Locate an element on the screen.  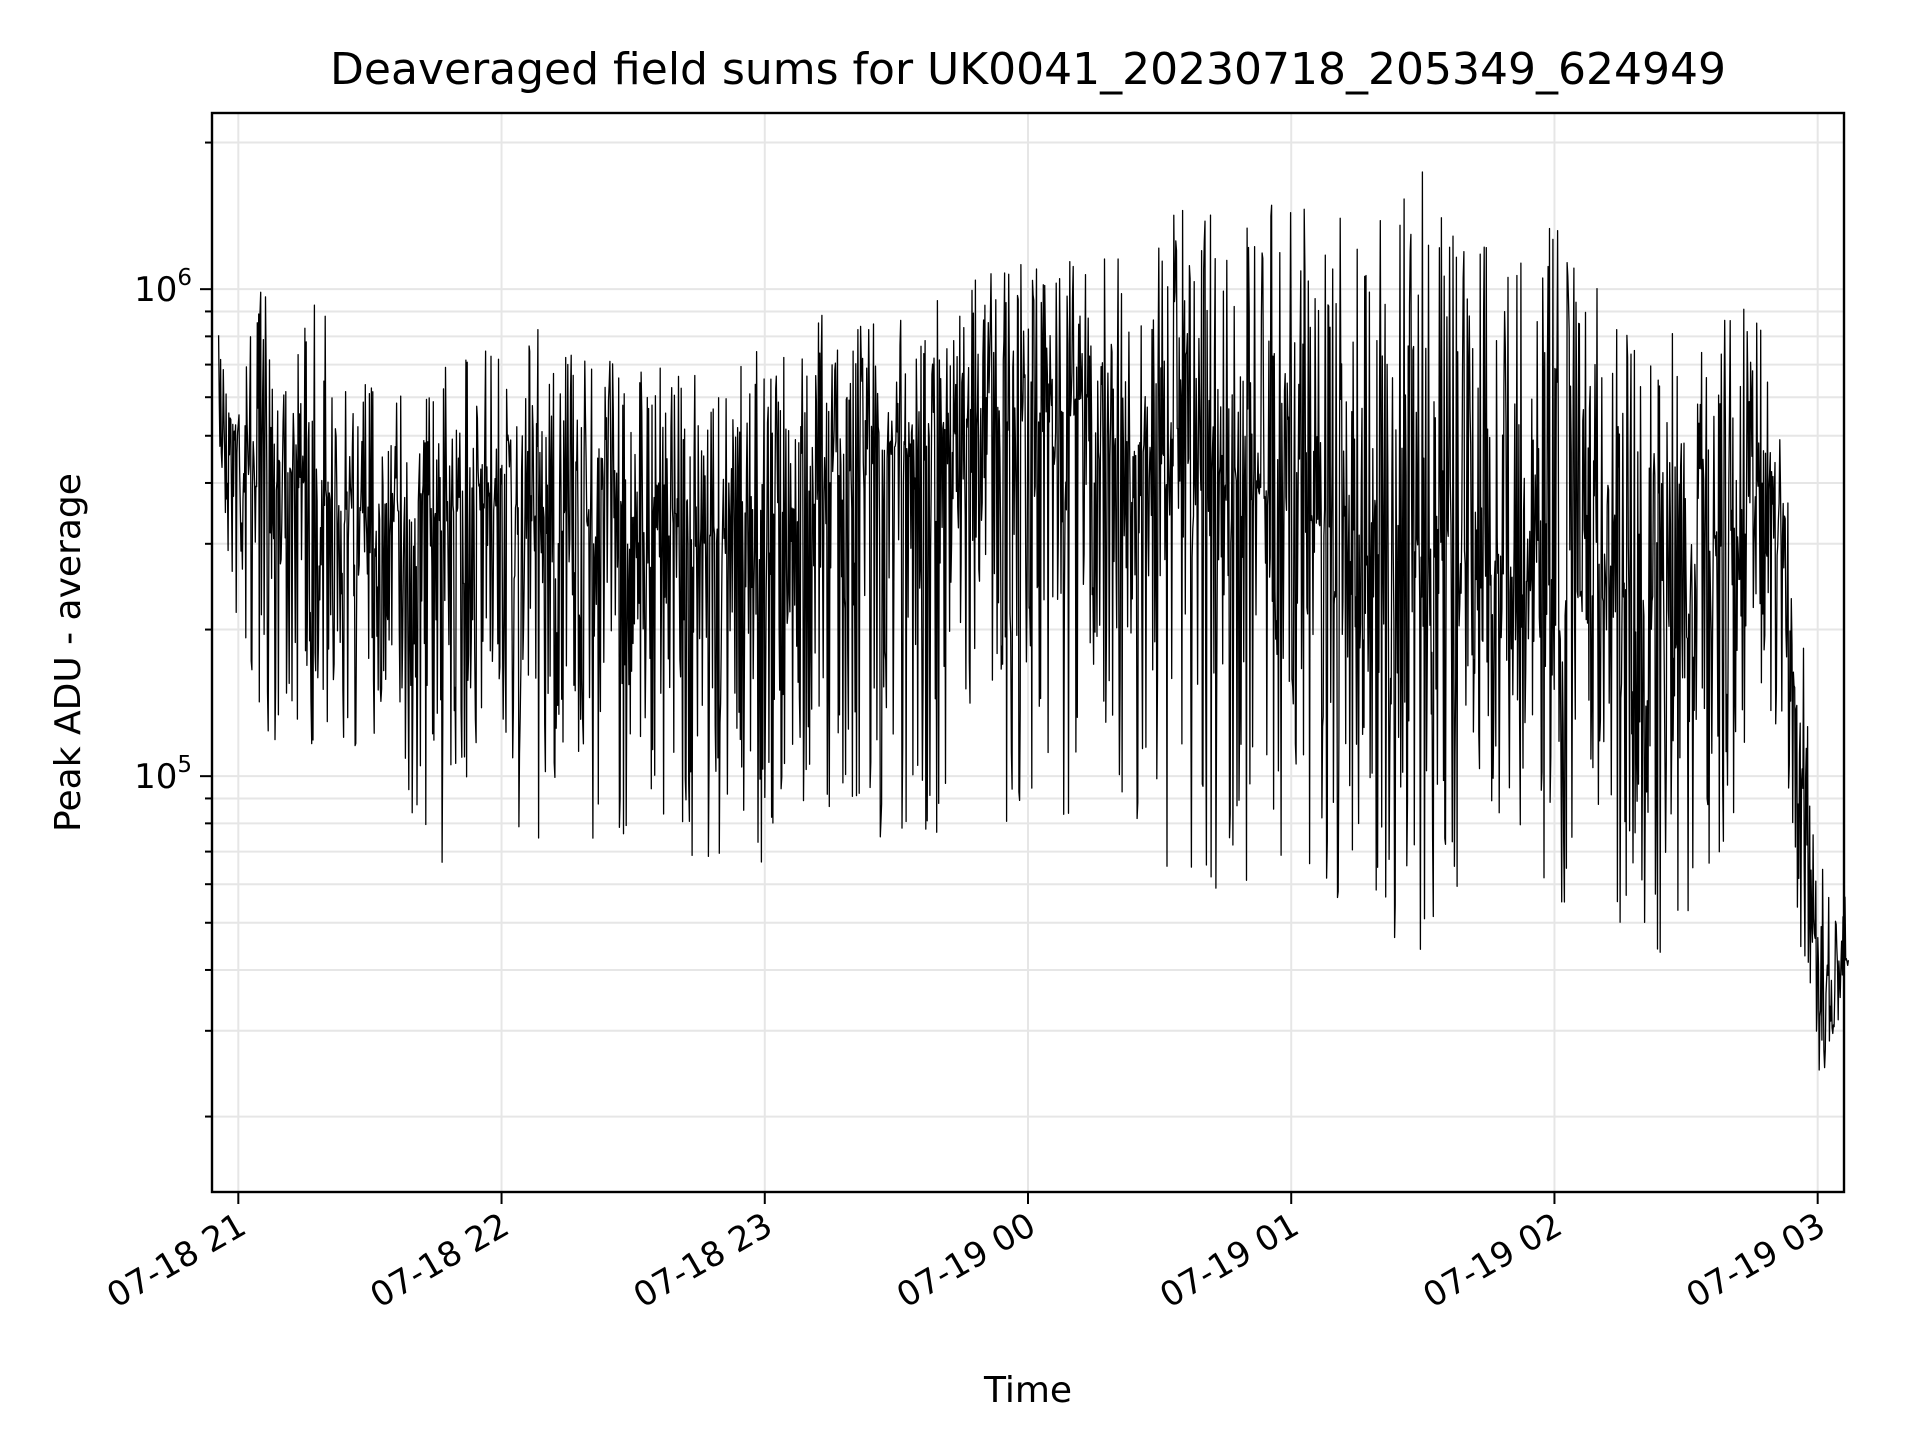
x-tick-label: 07-19 01 is located at coordinates (1229, 1260).